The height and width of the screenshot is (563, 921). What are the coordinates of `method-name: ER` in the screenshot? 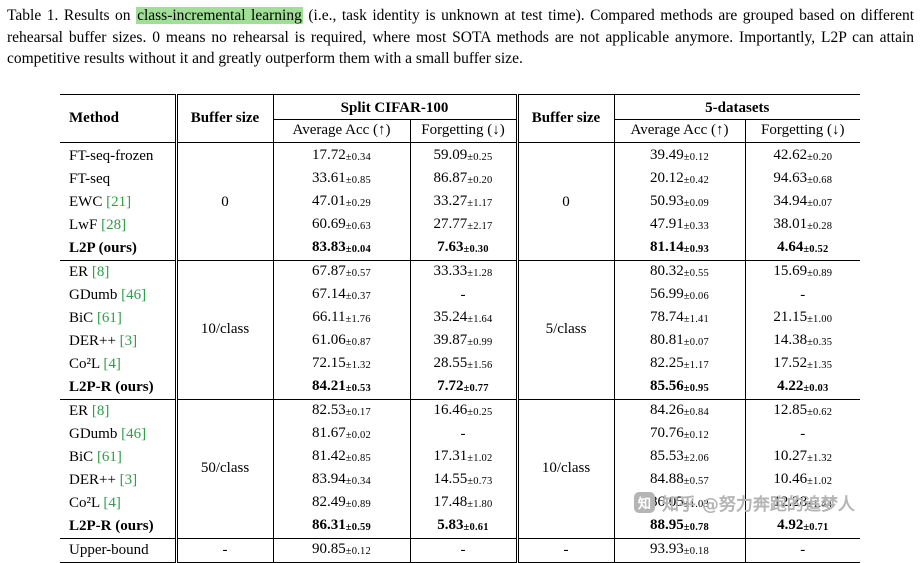 It's located at (79, 271).